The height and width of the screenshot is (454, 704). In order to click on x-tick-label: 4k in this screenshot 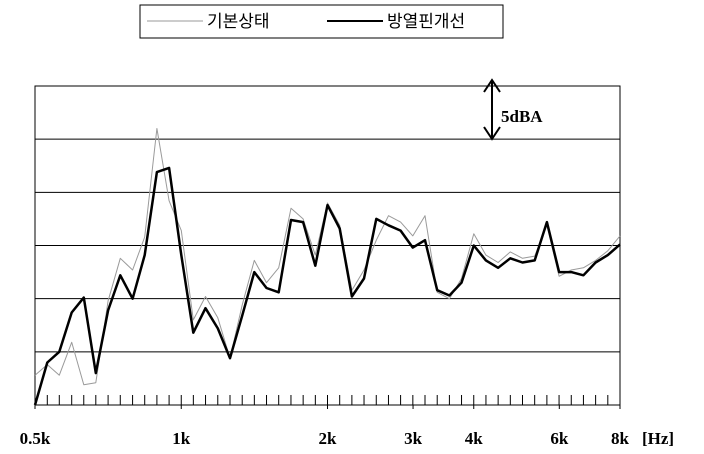, I will do `click(474, 438)`.